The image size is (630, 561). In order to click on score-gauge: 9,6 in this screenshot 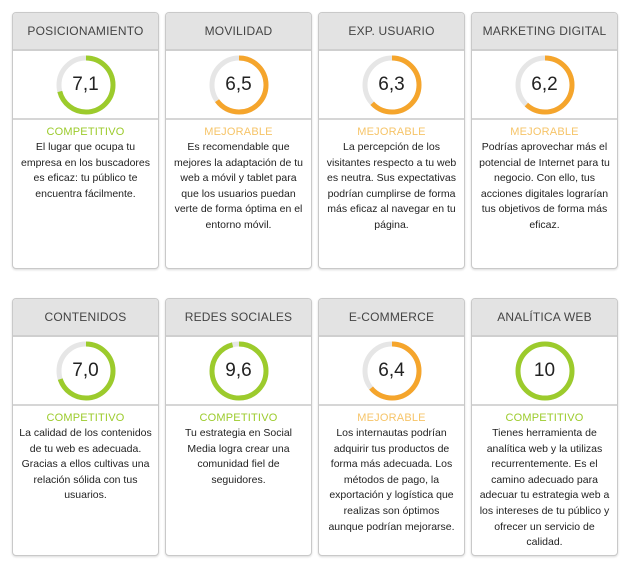, I will do `click(238, 371)`.